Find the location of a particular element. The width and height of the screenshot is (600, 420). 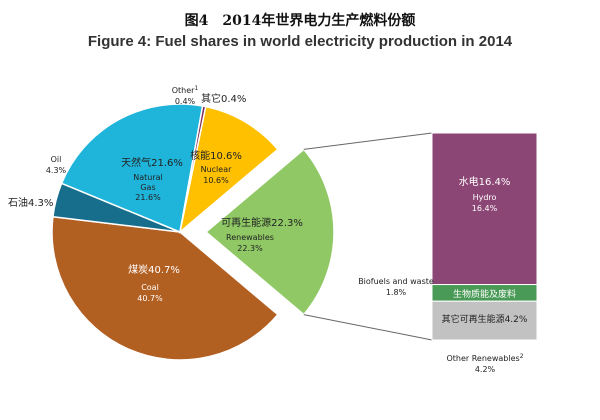

bar-segment-hydro is located at coordinates (484, 209).